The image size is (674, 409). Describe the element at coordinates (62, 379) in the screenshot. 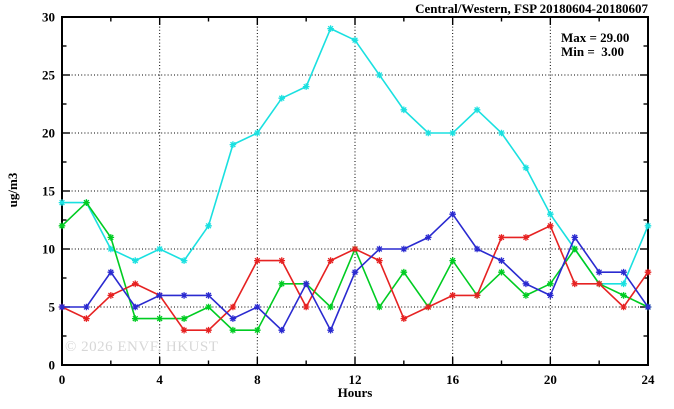

I see `x-tick-label: 0` at that location.